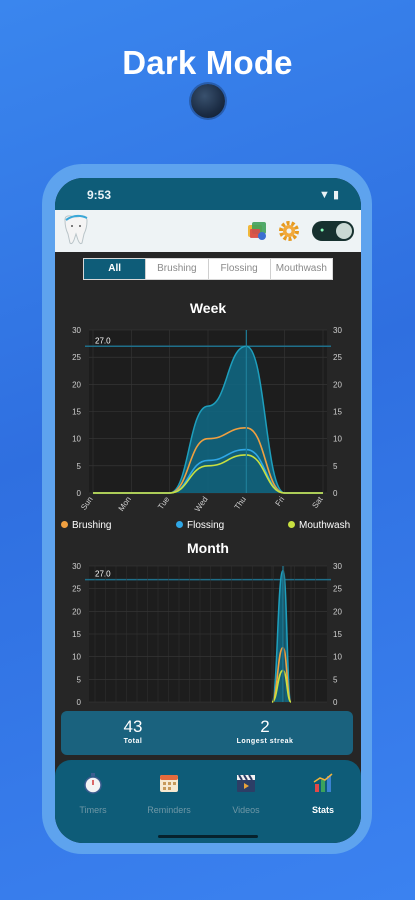  What do you see at coordinates (208, 836) in the screenshot?
I see `home-indicator` at bounding box center [208, 836].